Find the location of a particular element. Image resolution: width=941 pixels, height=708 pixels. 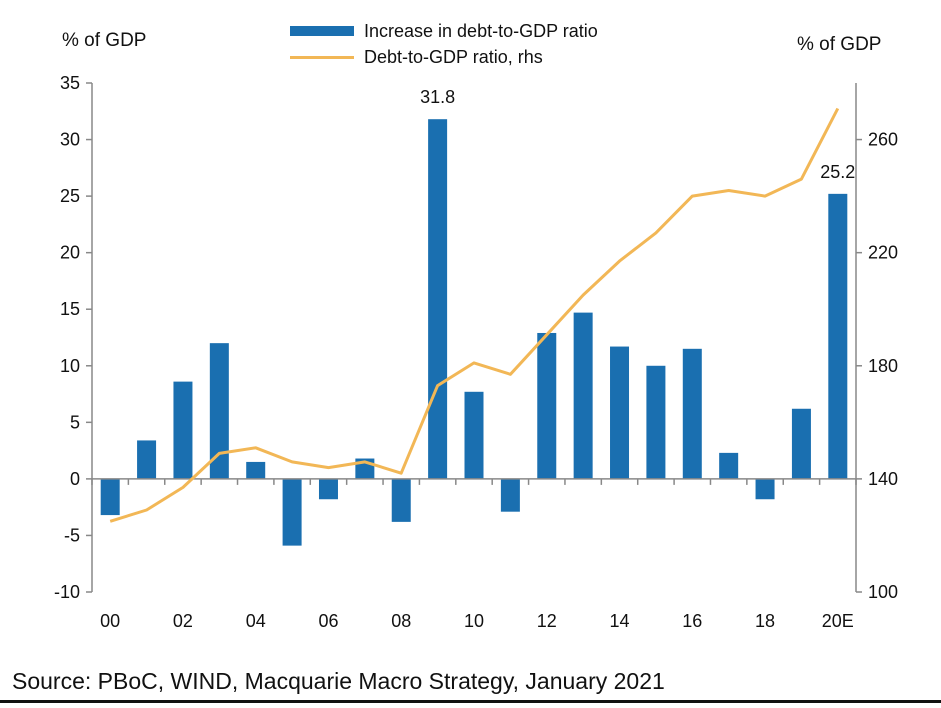

left-tick-label: 0 is located at coordinates (75, 479).